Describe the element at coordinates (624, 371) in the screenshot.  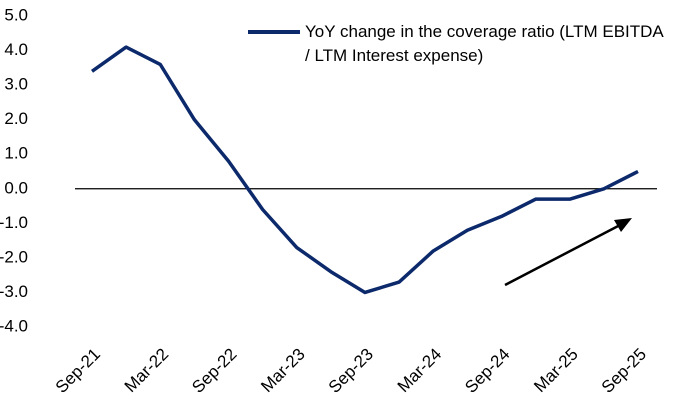
I see `x-tick-label: Sep-25` at that location.